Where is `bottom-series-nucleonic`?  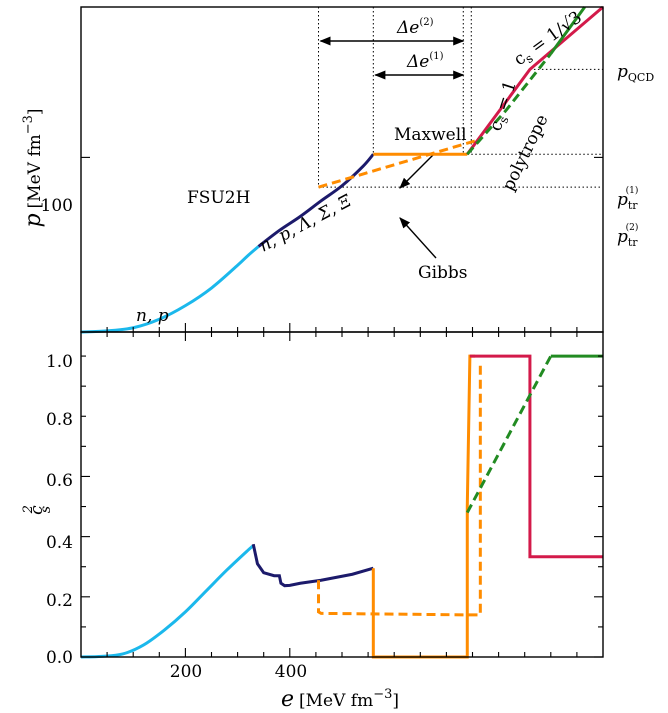 bottom-series-nucleonic is located at coordinates (167, 601).